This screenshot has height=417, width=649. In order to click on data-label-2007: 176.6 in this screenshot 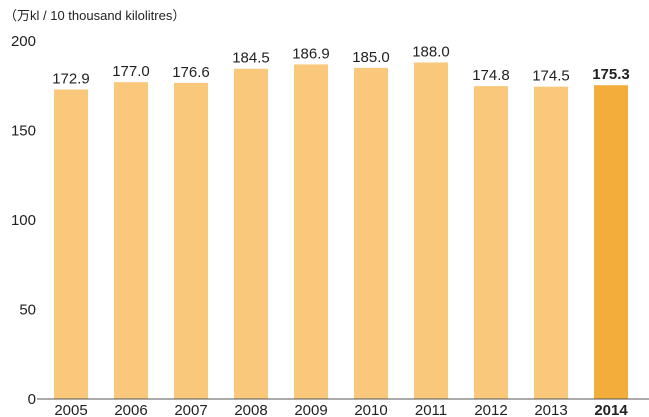, I will do `click(191, 72)`.